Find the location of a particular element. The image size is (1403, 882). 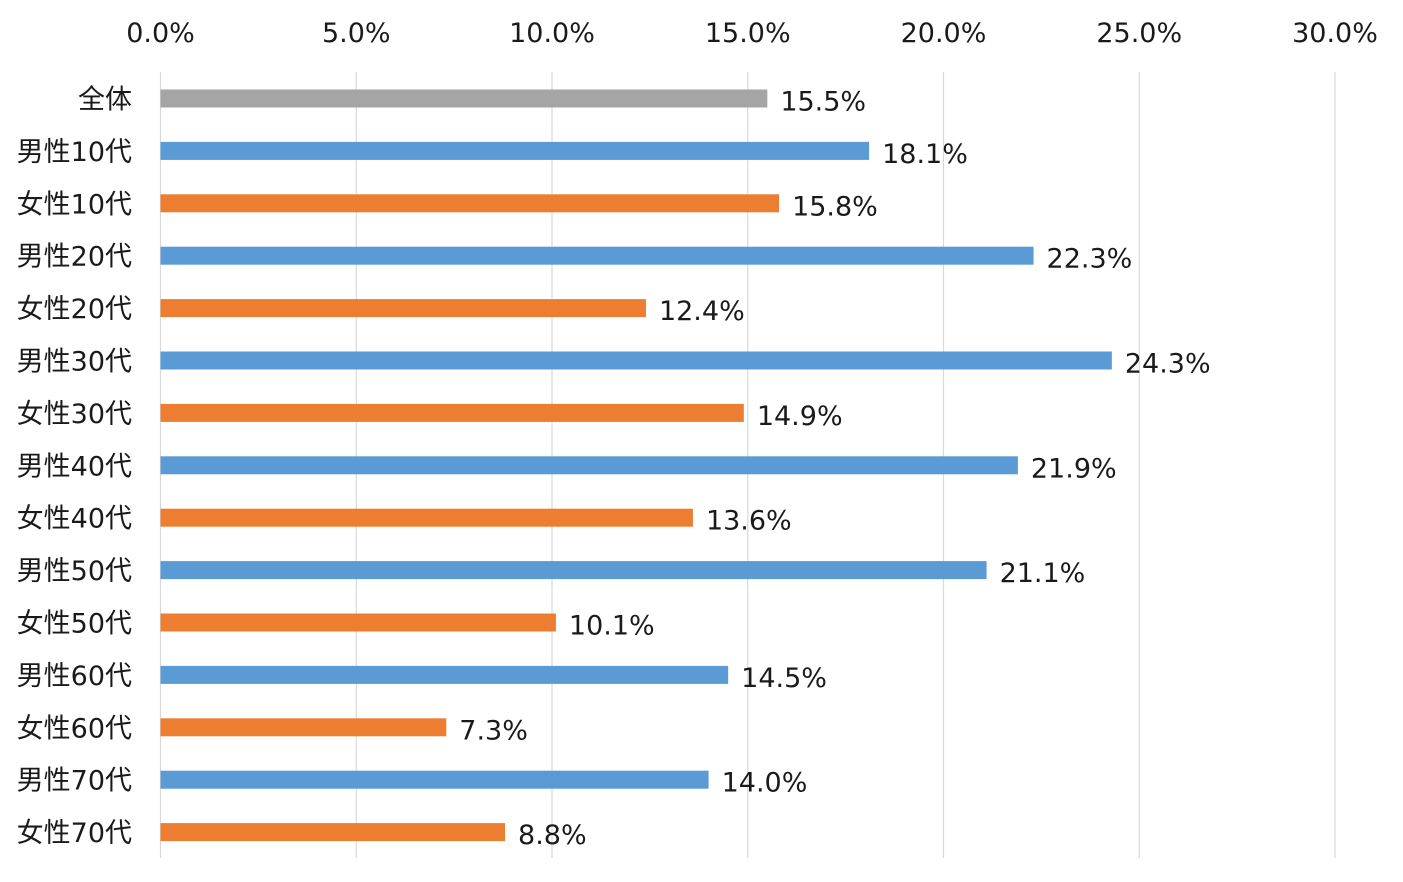

data-label: 14.9% is located at coordinates (800, 416).